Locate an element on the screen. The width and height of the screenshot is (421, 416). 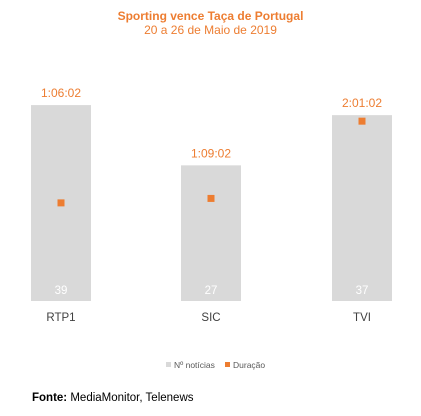
legend-label-duracao: Duração is located at coordinates (249, 365).